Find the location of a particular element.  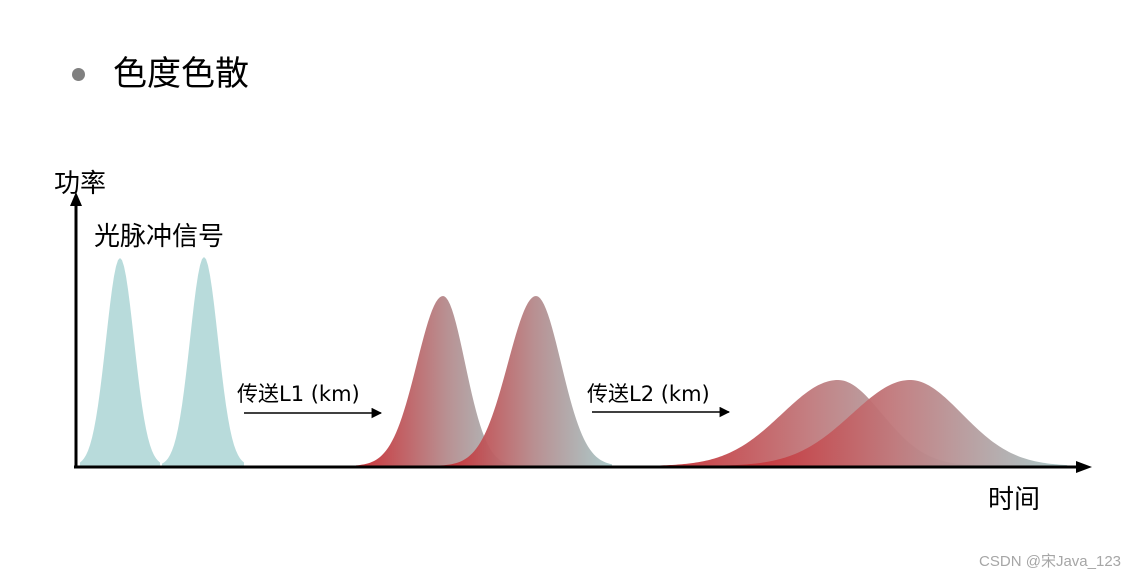

slide-title: 色度色散 is located at coordinates (181, 74).